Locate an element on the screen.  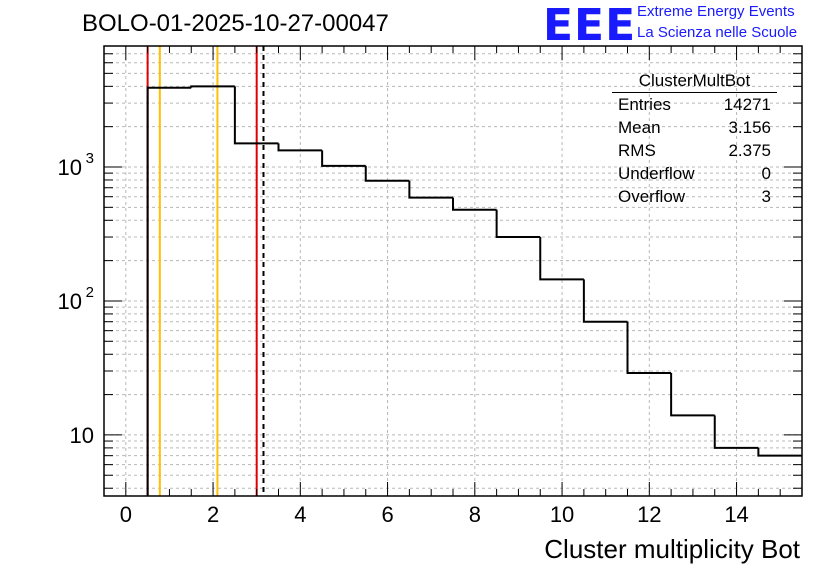
stats-row-underflow: Underflow 0 is located at coordinates (694, 173).